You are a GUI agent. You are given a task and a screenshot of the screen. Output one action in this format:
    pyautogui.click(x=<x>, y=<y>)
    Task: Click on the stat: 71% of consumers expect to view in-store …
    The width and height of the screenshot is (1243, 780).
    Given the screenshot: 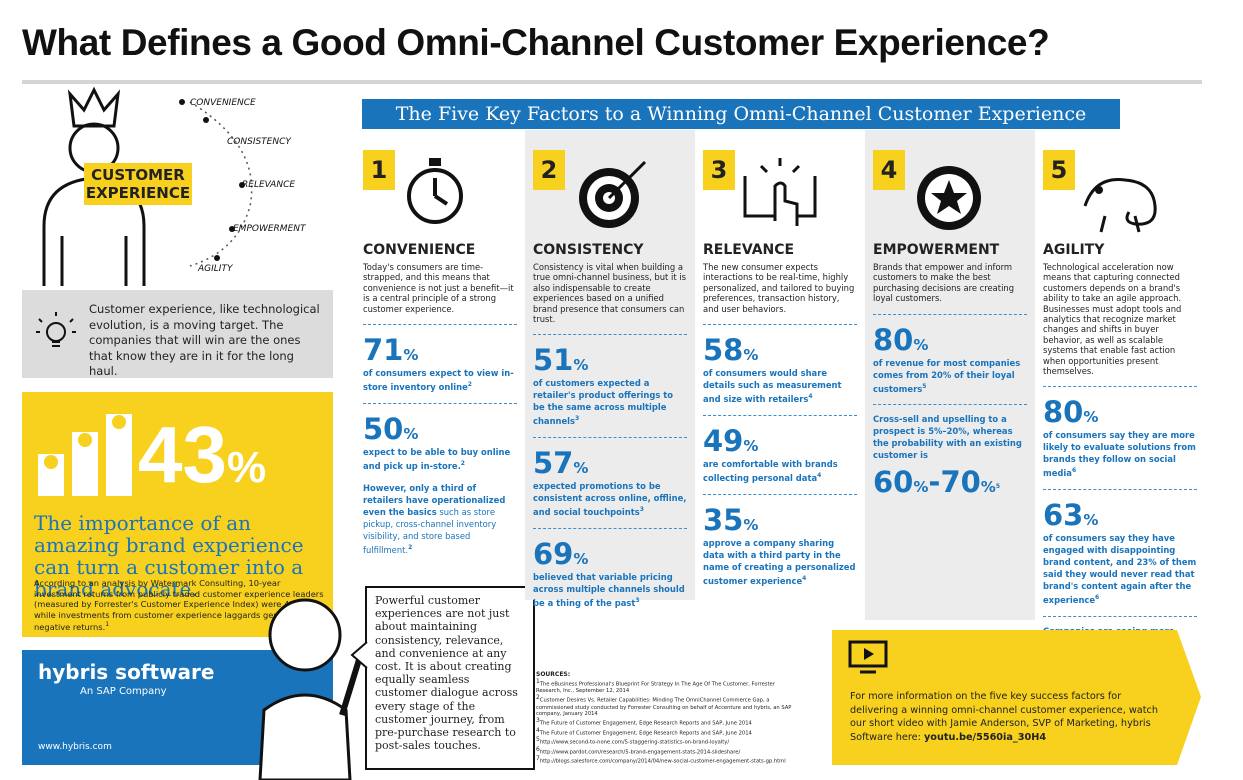 What is the action you would take?
    pyautogui.click(x=440, y=363)
    